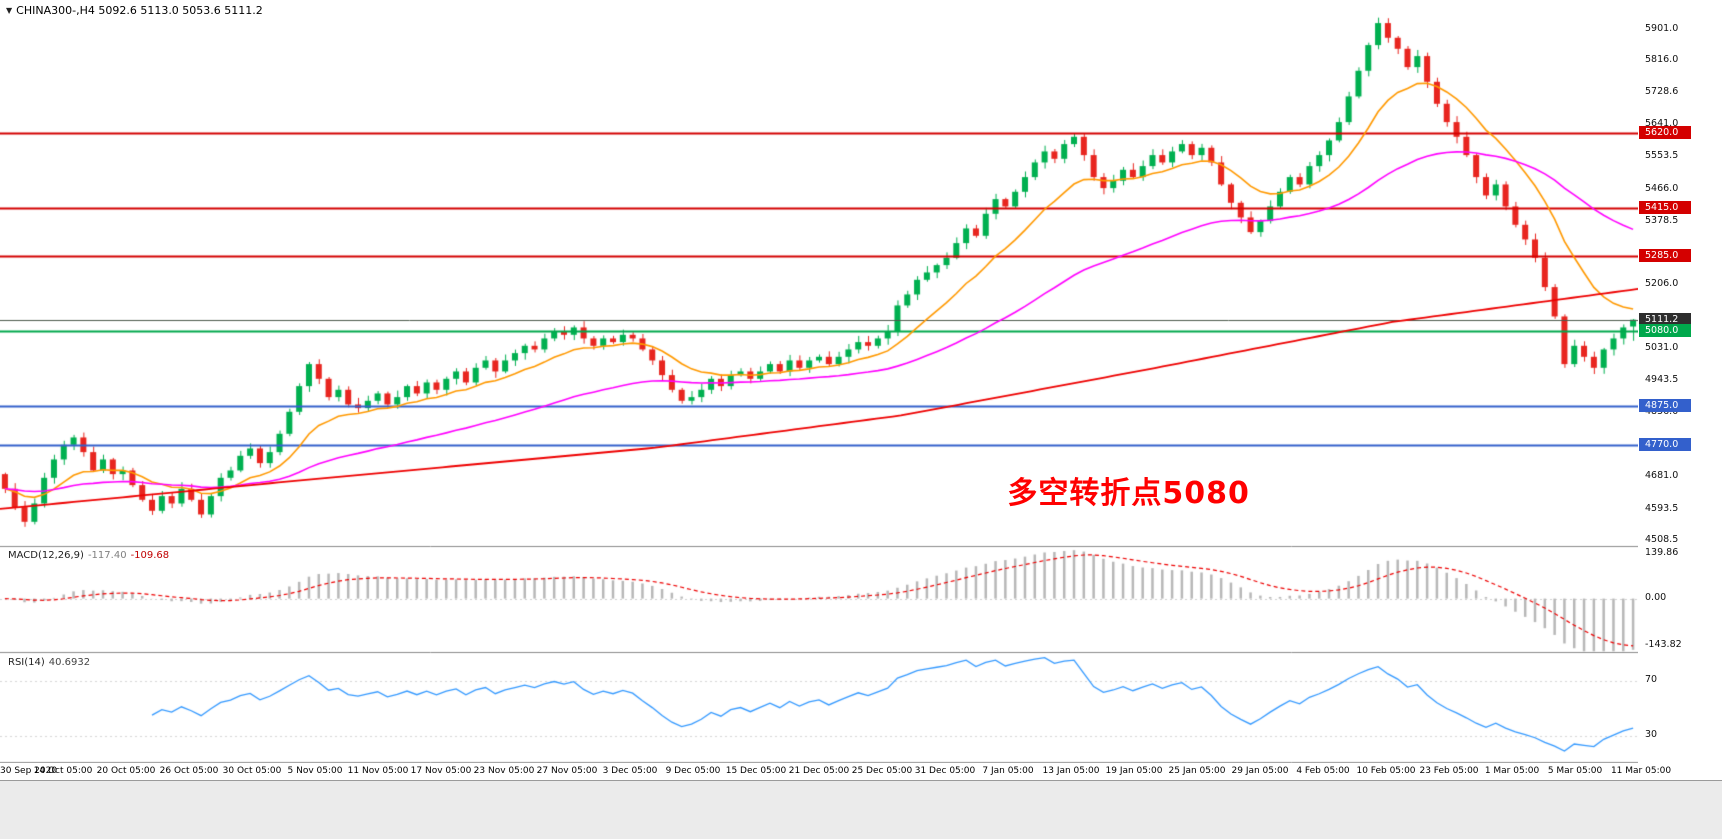 The width and height of the screenshot is (1722, 839). What do you see at coordinates (1641, 771) in the screenshot?
I see `time-axis-label: 11 Mar 05:00` at bounding box center [1641, 771].